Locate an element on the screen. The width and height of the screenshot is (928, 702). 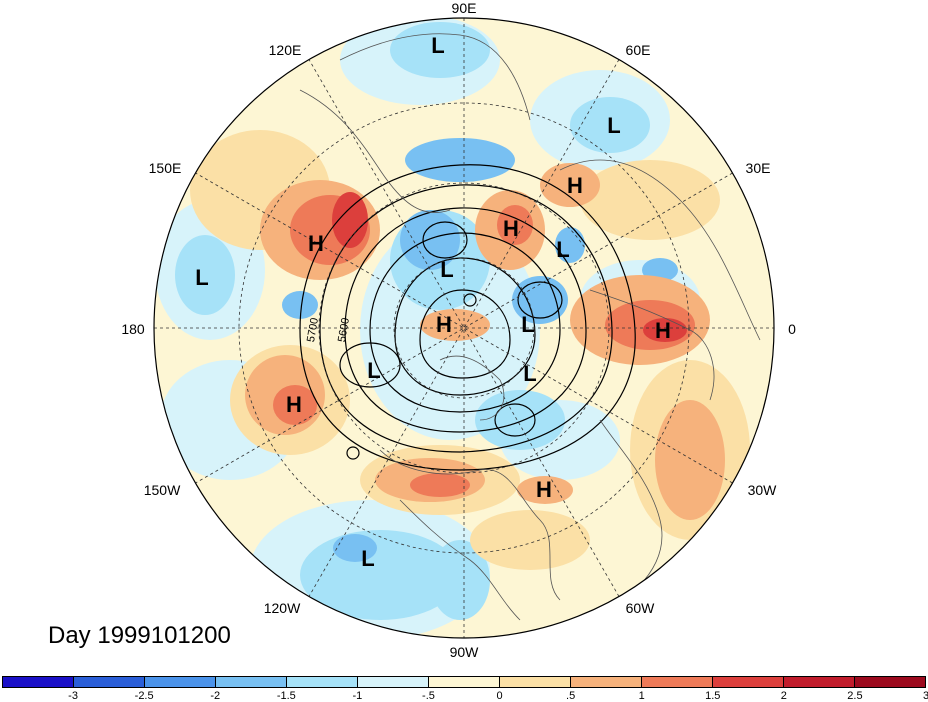
colorbar-tick-label: -2.5 is located at coordinates (144, 696).